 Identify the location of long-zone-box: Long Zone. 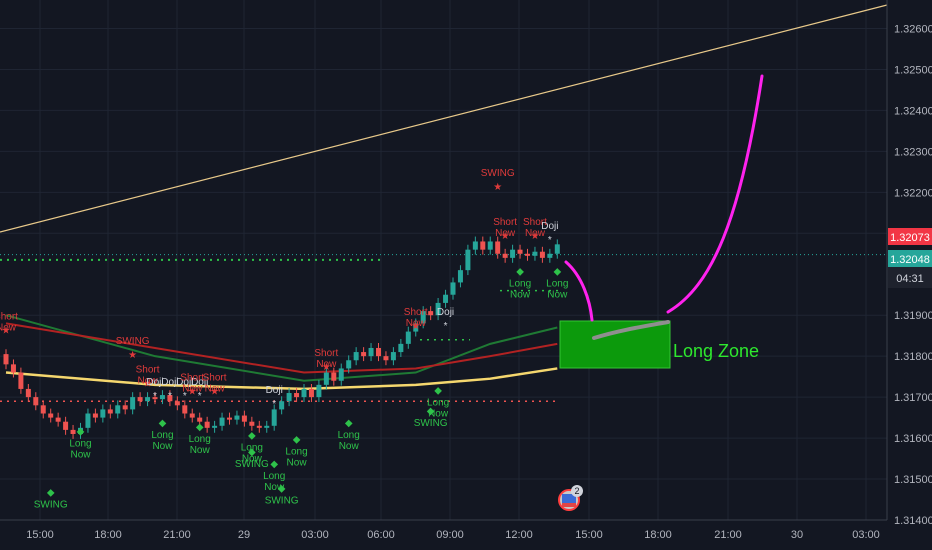
(659, 344).